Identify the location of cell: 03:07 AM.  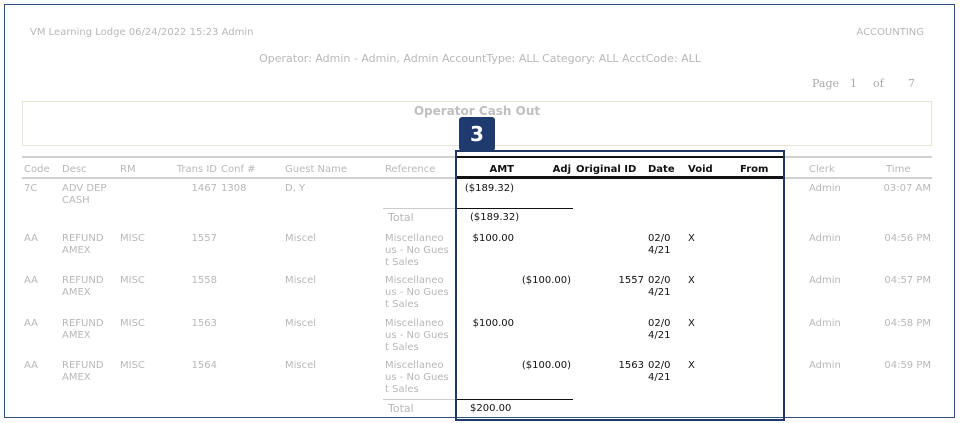
(907, 188).